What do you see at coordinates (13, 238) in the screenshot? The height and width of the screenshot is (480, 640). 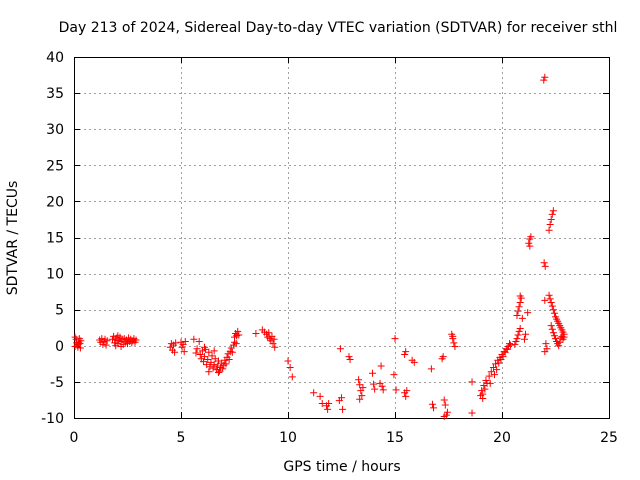 I see `y-axis-label: SDTVAR / TECUs` at bounding box center [13, 238].